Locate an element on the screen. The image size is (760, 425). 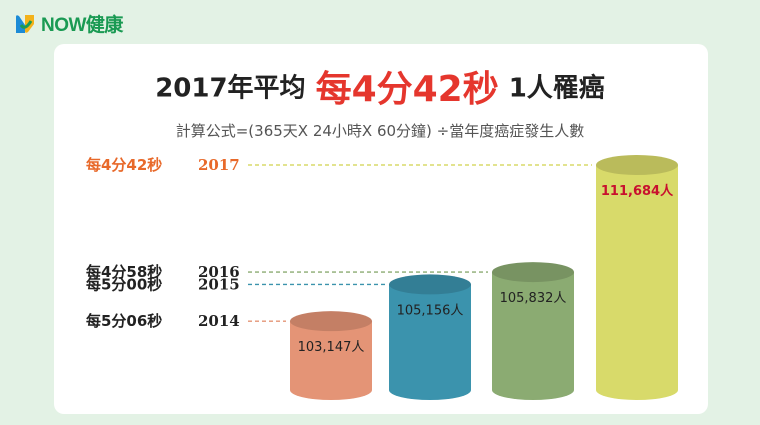
interval-label: 每5分06秒 is located at coordinates (124, 321).